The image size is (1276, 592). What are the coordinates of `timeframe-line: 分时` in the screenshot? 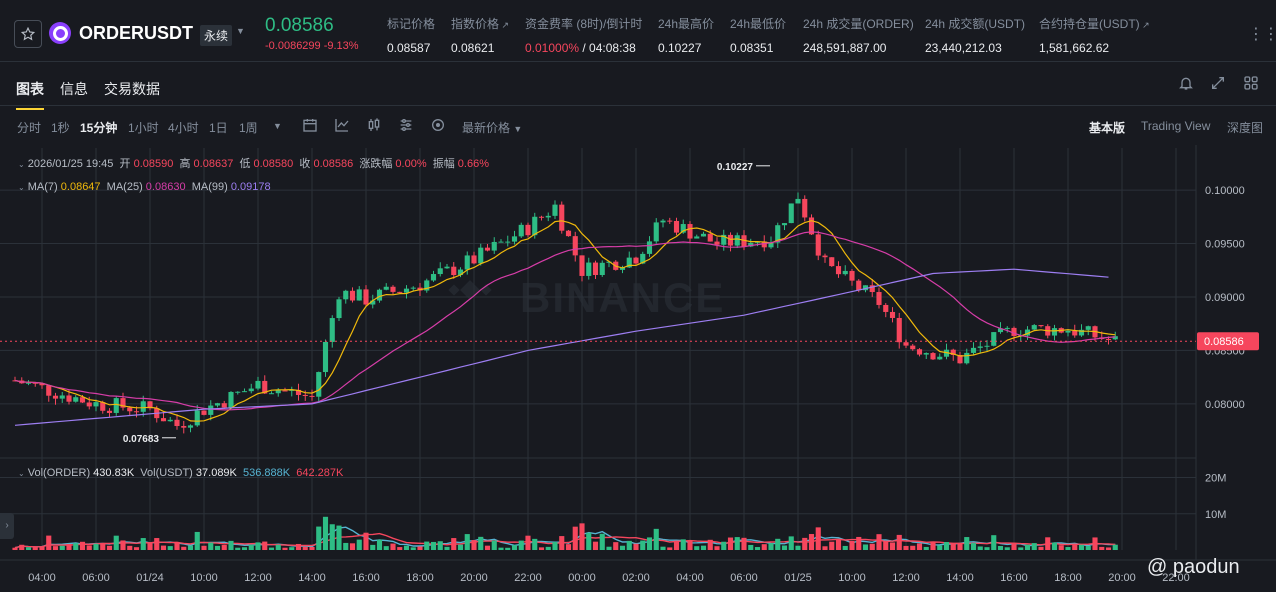 It's located at (29, 128).